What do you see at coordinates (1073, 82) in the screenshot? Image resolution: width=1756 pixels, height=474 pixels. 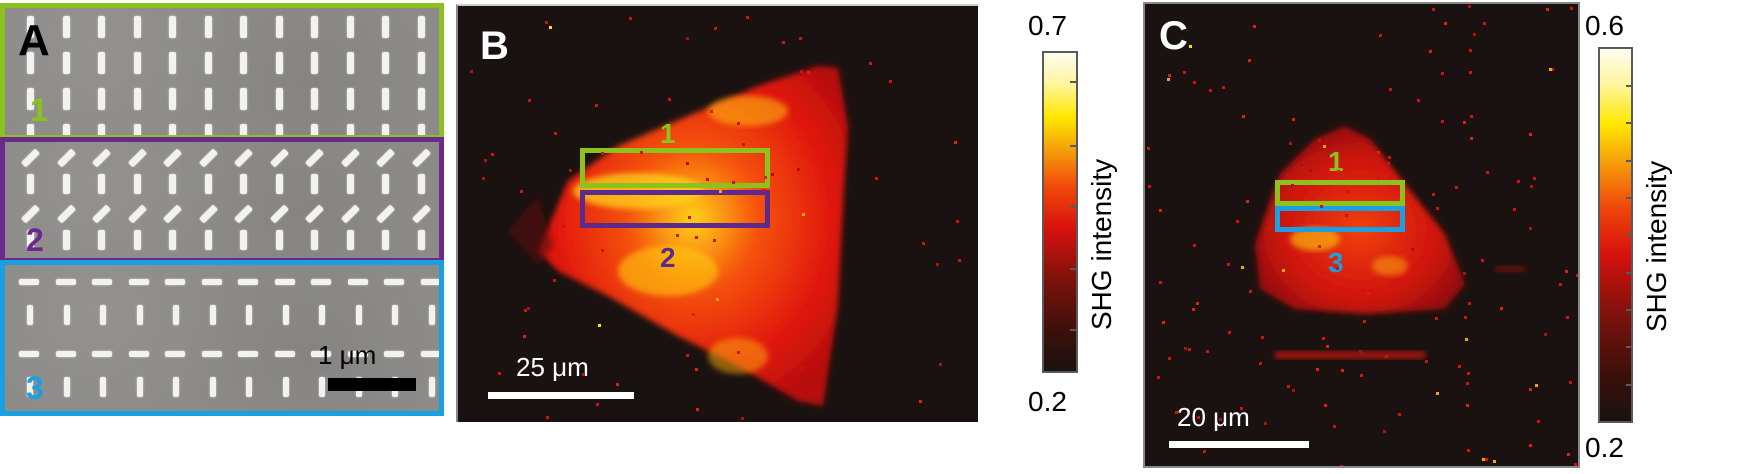 I see `colorbar-b-tick` at bounding box center [1073, 82].